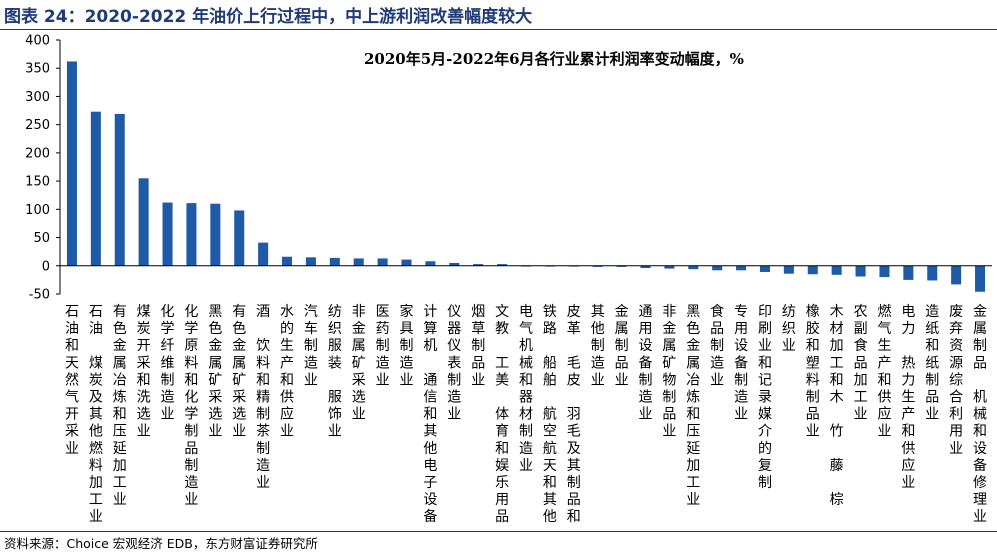 This screenshot has height=553, width=997. I want to click on category-label: 专用设备制造业, so click(741, 363).